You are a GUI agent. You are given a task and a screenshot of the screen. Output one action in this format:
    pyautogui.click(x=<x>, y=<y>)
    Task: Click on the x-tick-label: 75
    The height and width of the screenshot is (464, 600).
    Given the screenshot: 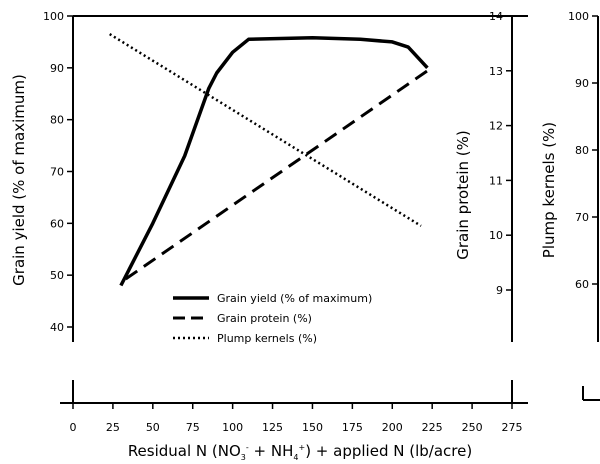 What is the action you would take?
    pyautogui.click(x=193, y=427)
    